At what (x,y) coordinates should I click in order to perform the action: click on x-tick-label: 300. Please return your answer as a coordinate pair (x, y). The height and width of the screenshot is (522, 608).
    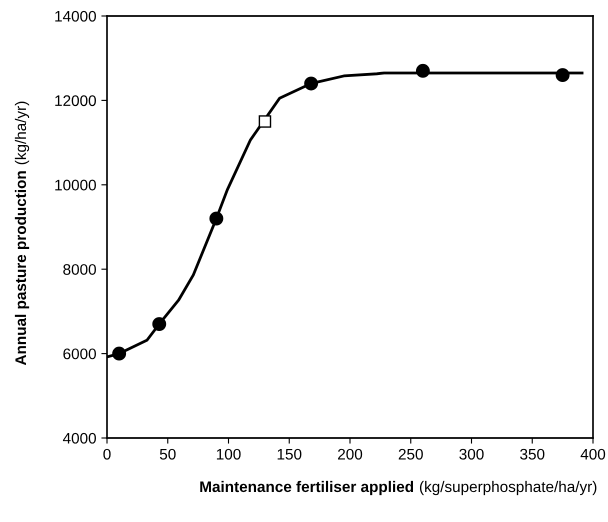
    Looking at the image, I should click on (471, 454).